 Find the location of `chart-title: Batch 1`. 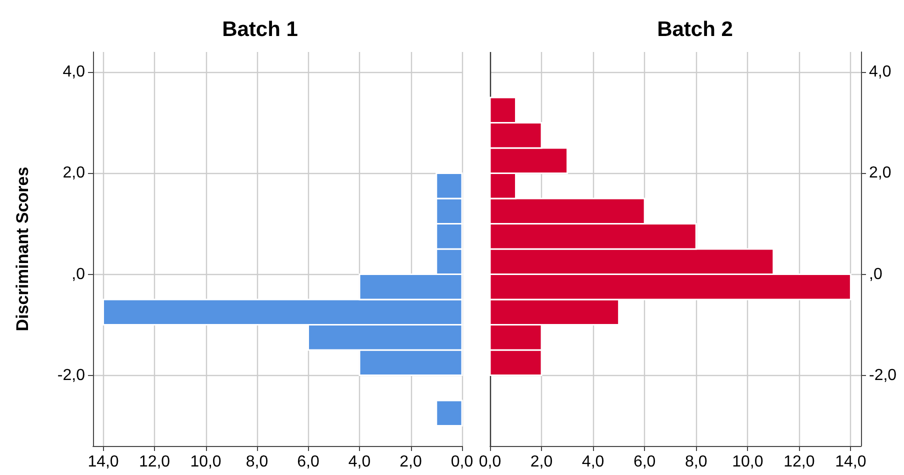

chart-title: Batch 1 is located at coordinates (260, 29).